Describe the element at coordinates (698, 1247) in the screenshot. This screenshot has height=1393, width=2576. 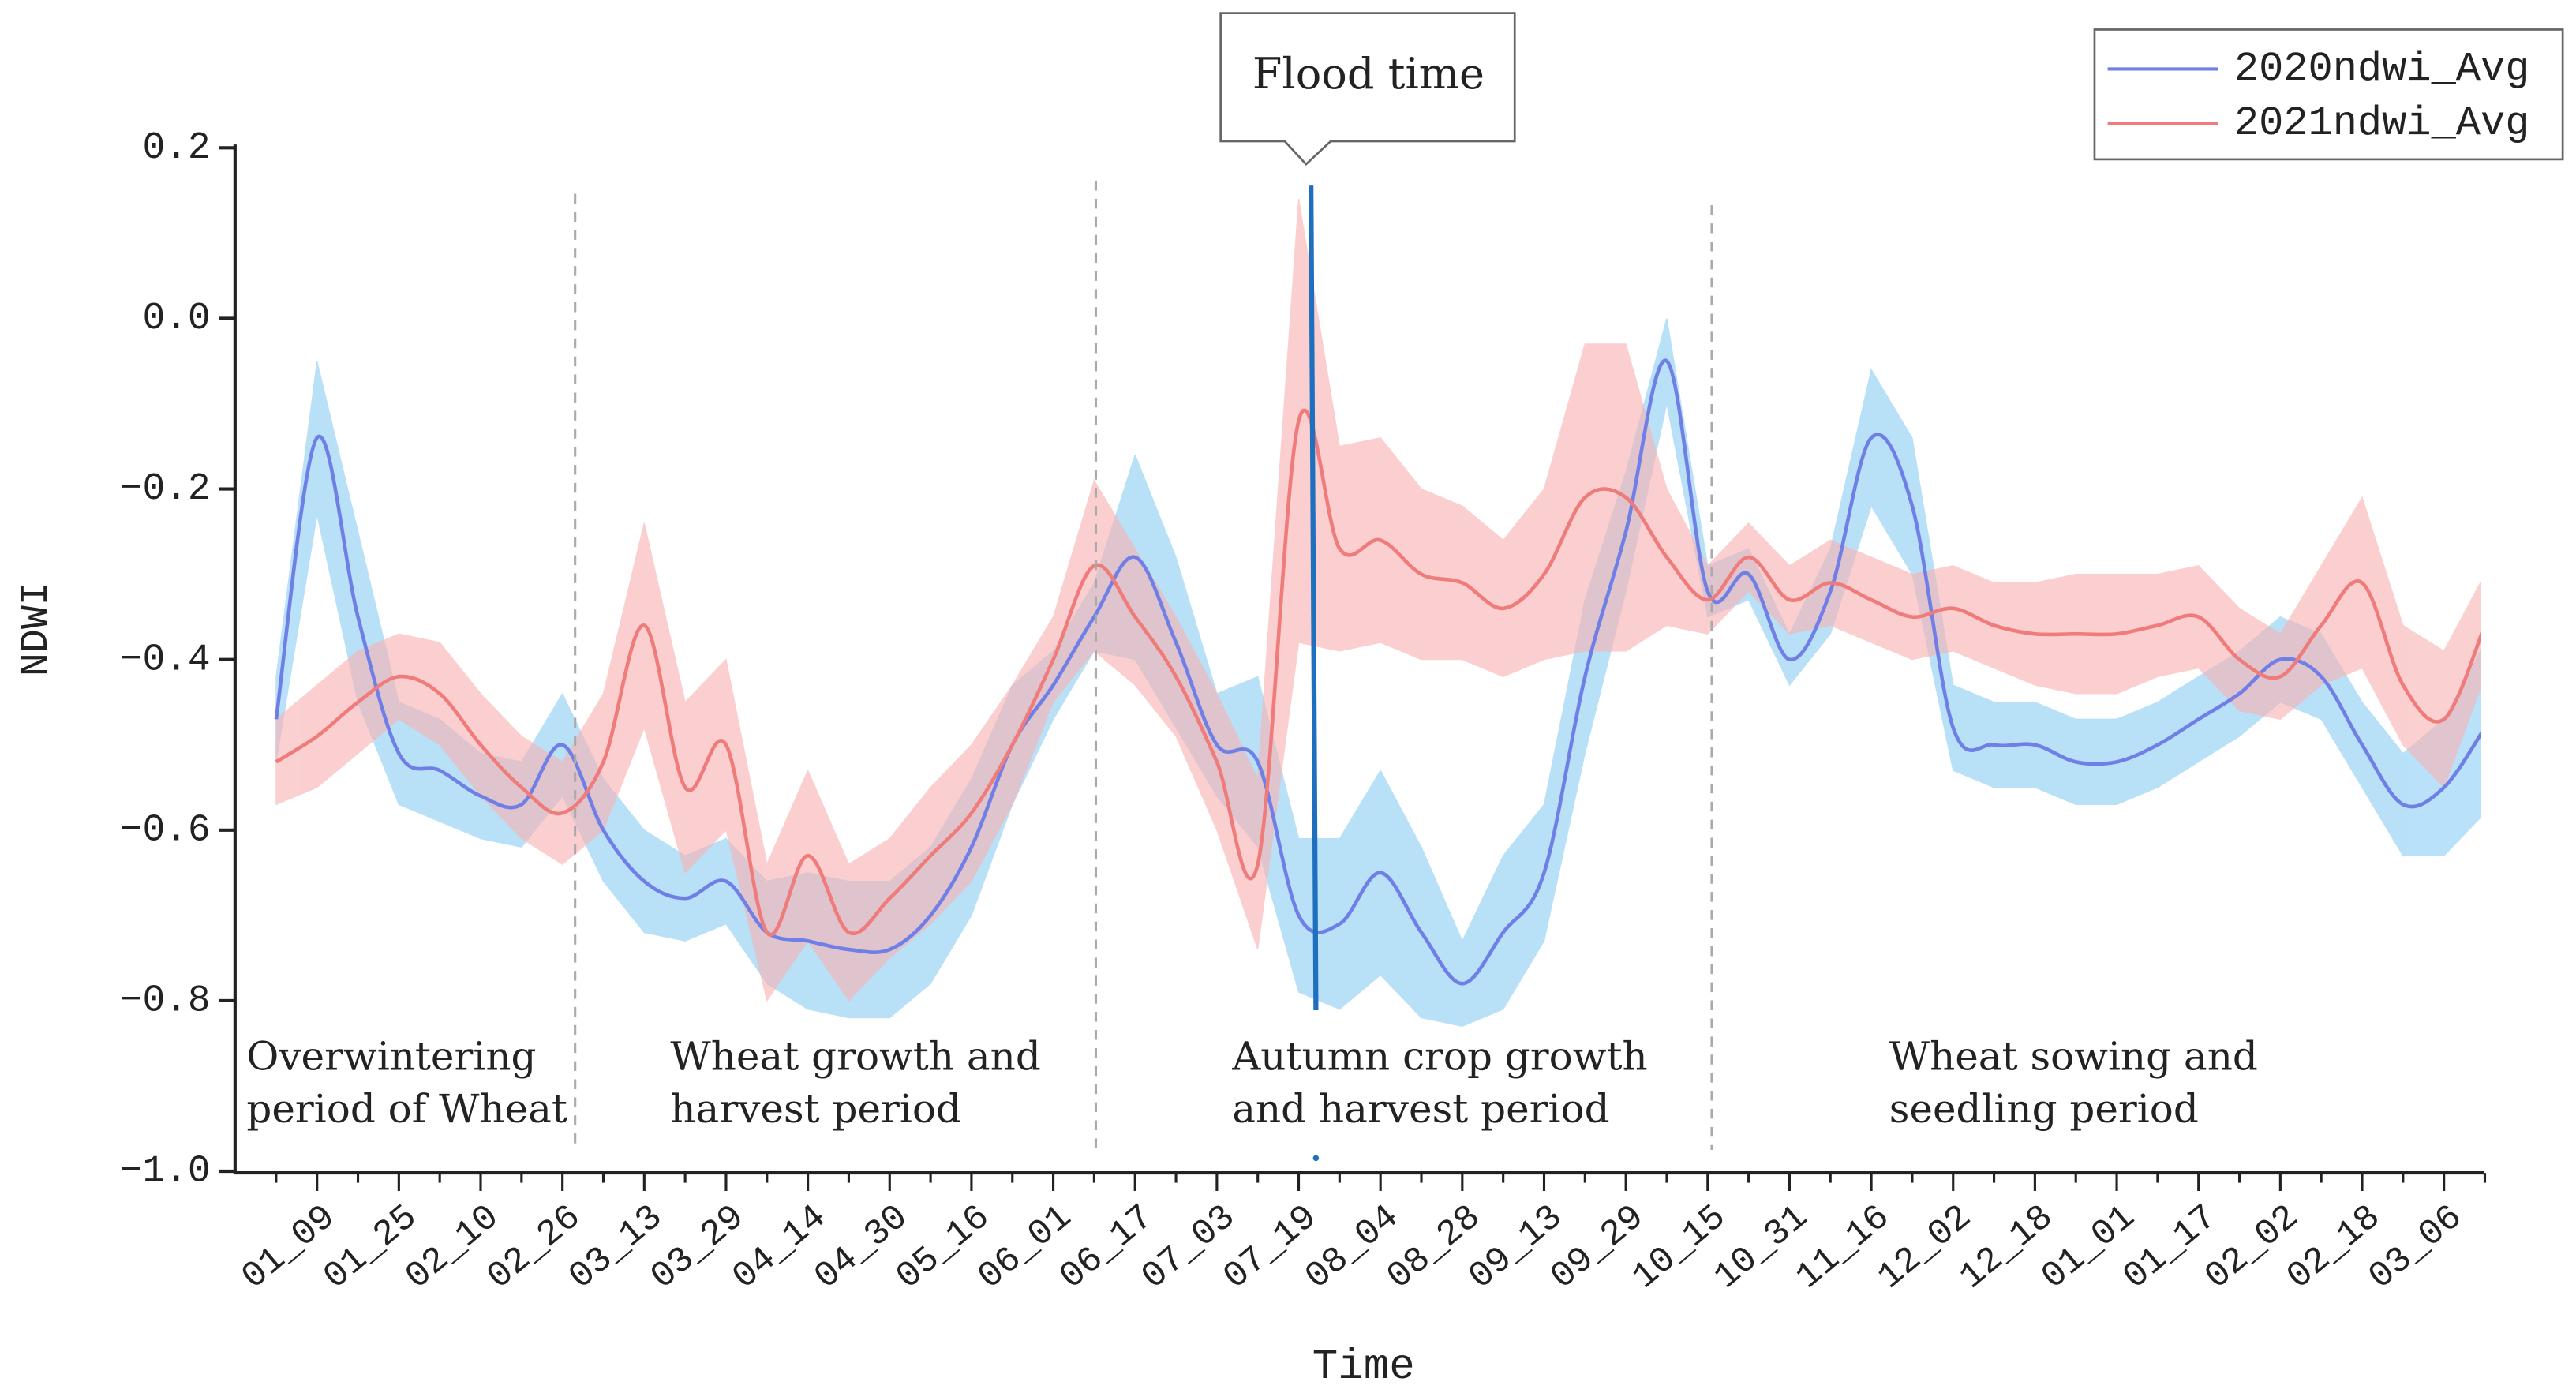
I see `x-tick-label: 03_29` at that location.